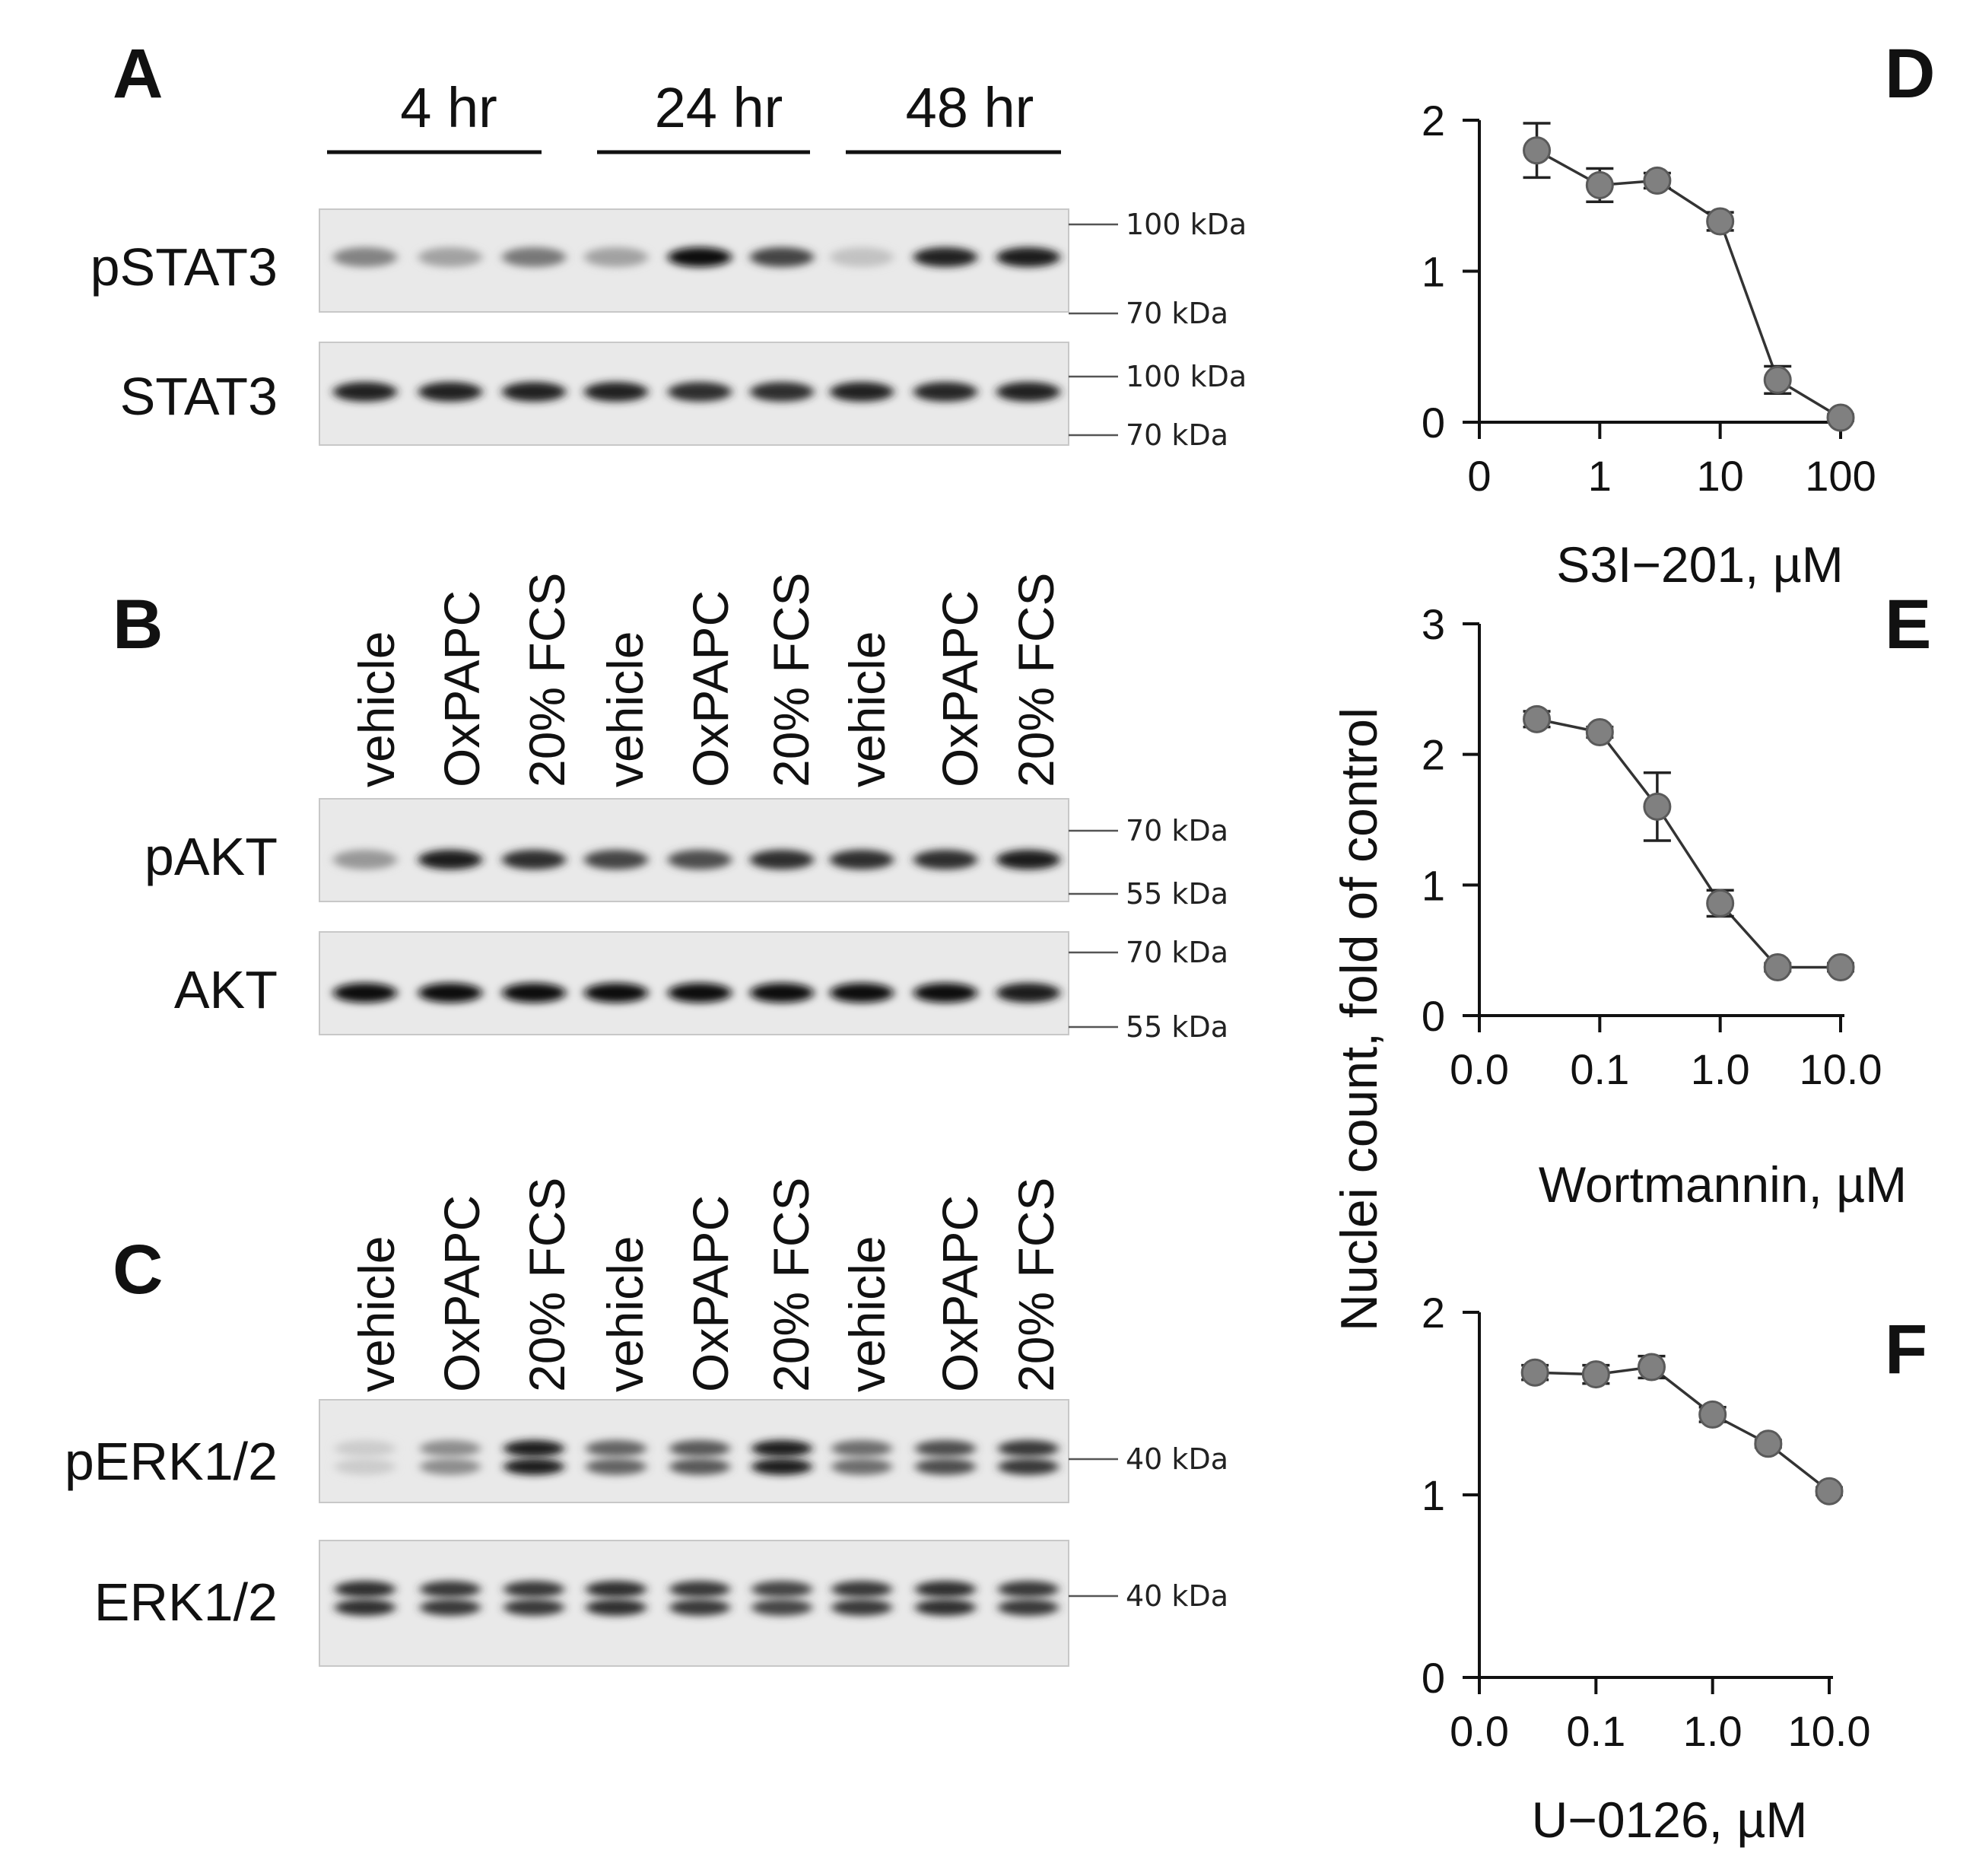 The image size is (1976, 1876). I want to click on blot-pstat3: pSTAT3 100 kDa 70 kDa, so click(669, 269).